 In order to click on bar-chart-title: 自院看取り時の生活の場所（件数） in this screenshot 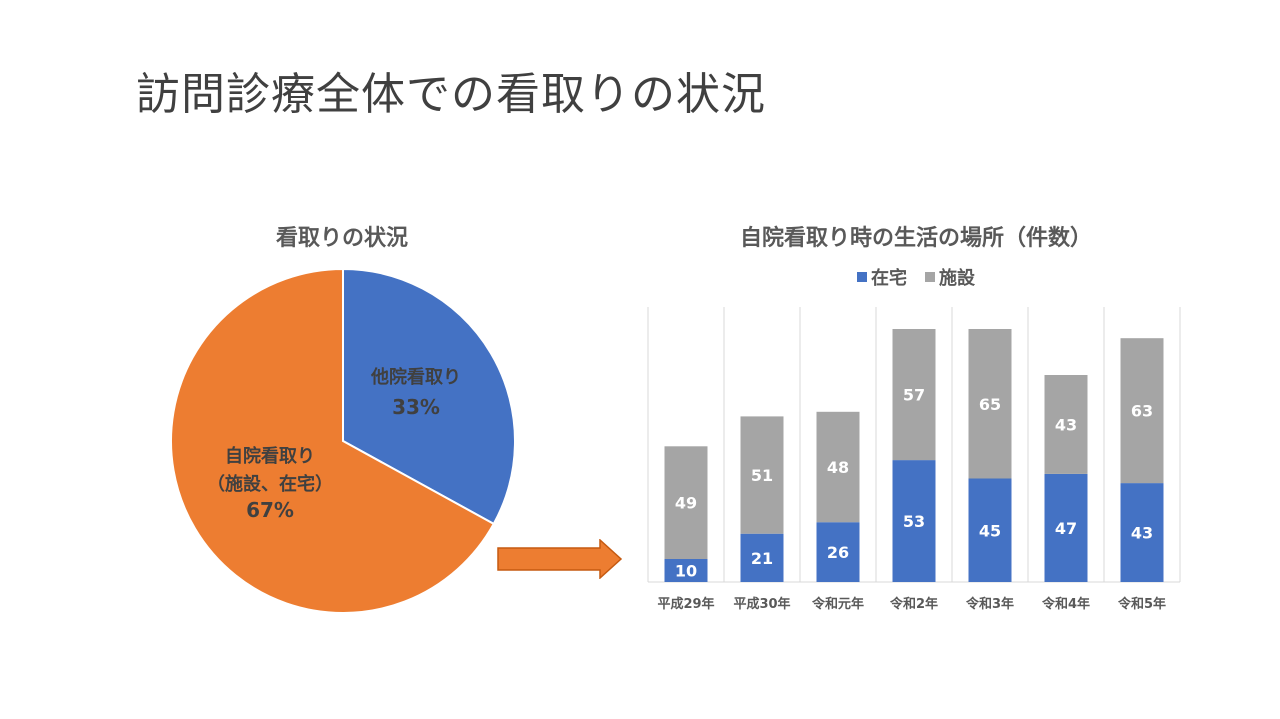, I will do `click(915, 238)`.